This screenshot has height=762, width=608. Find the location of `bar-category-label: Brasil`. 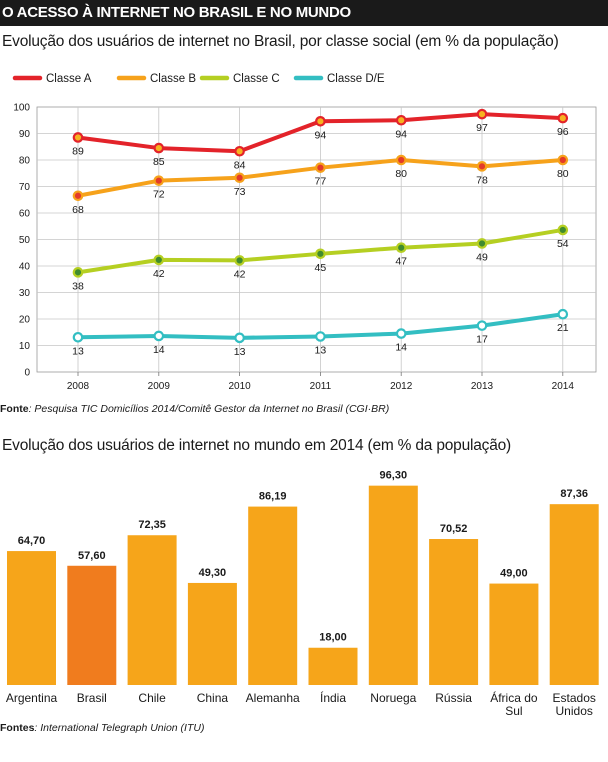

bar-category-label: Brasil is located at coordinates (92, 698).